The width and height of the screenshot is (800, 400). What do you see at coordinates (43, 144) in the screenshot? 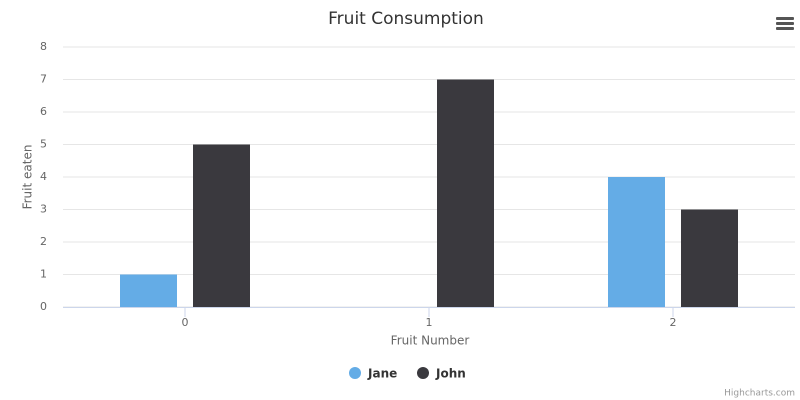
I see `y-tick-label: 5` at bounding box center [43, 144].